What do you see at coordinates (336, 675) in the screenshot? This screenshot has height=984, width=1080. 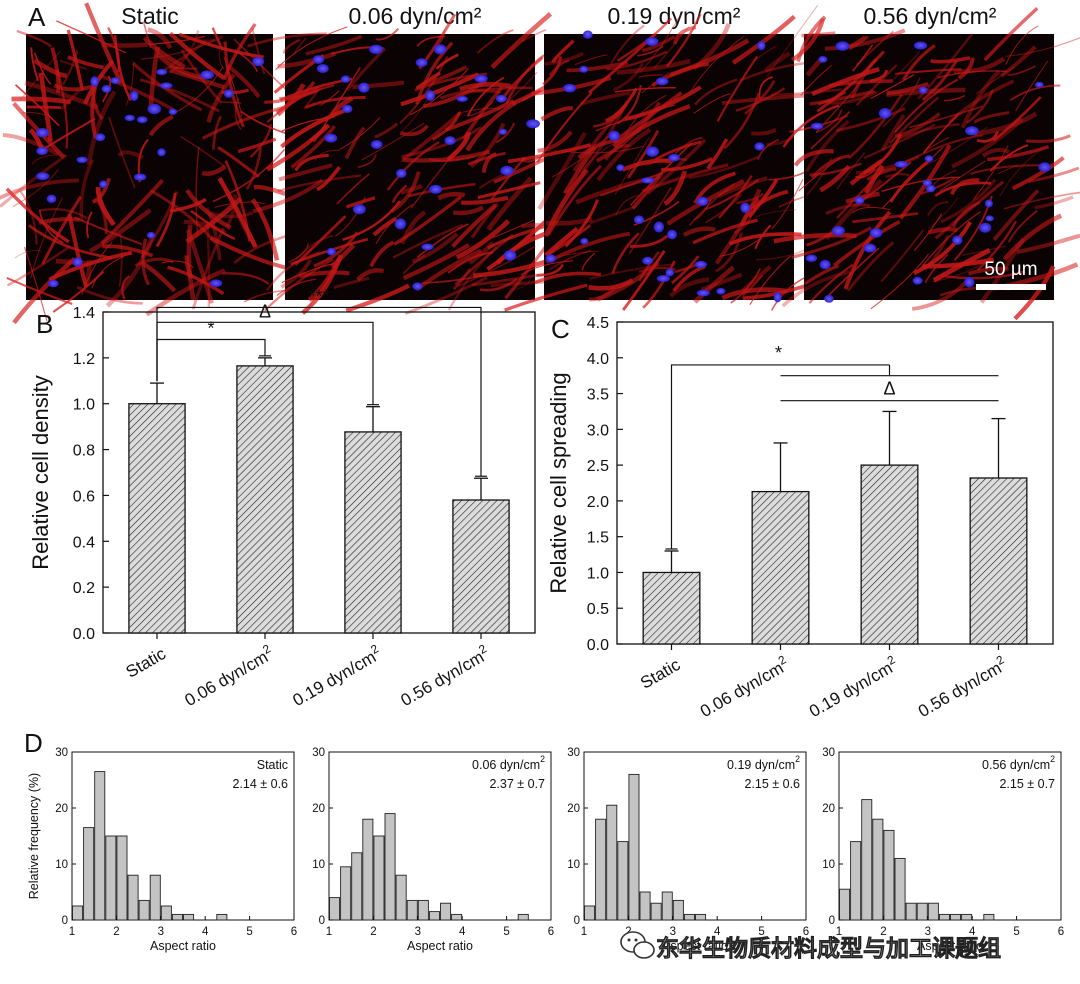 I see `x-category-label: 0.19 dyn/cm2` at bounding box center [336, 675].